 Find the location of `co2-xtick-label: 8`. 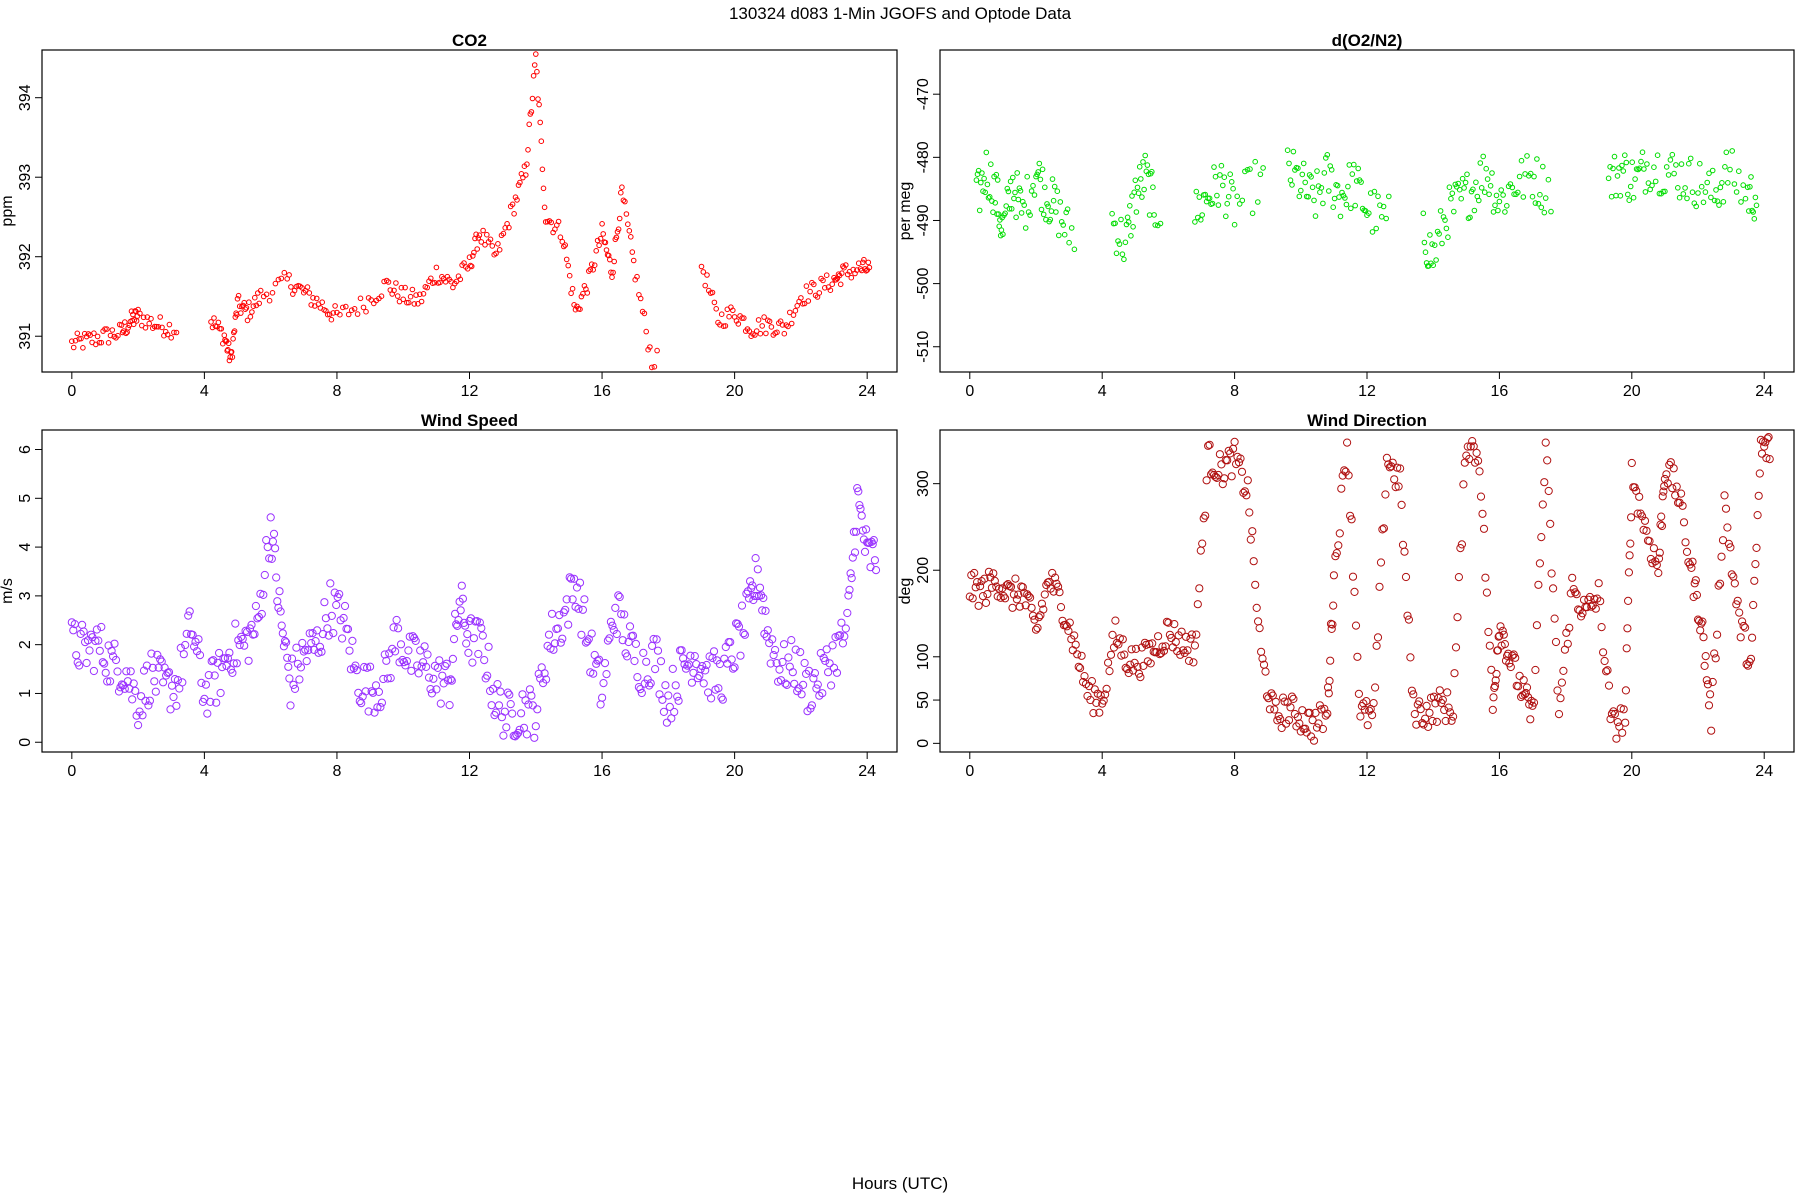

co2-xtick-label: 8 is located at coordinates (336, 391).